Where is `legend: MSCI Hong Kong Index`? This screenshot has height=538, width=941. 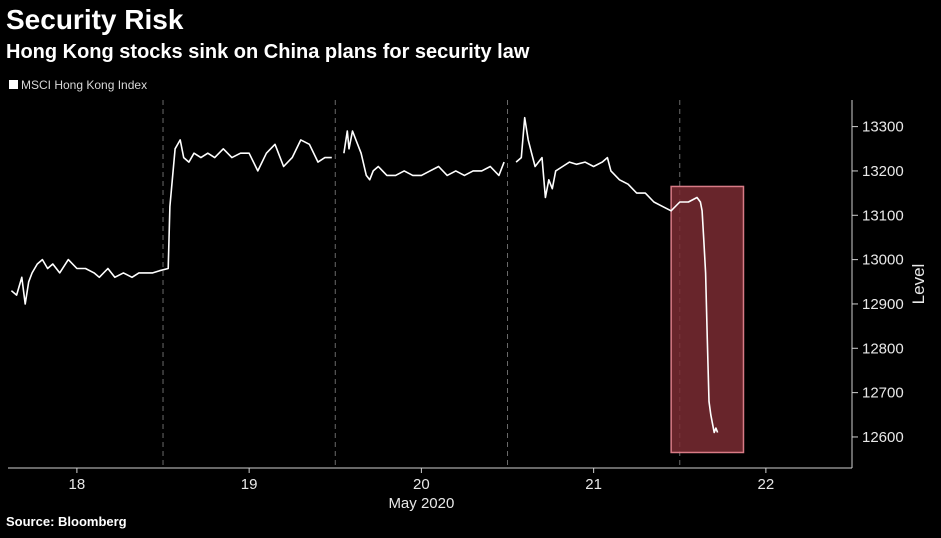
legend: MSCI Hong Kong Index is located at coordinates (78, 85).